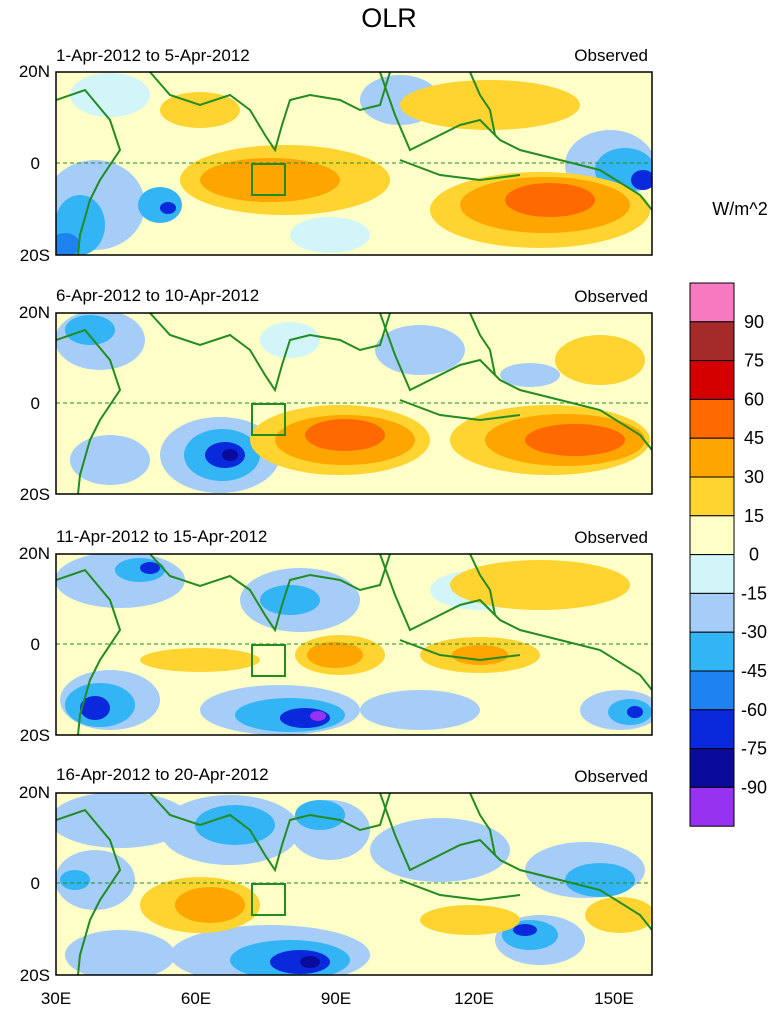 Image resolution: width=778 pixels, height=1012 pixels. Describe the element at coordinates (754, 749) in the screenshot. I see `colorbar-level-label: -75` at that location.